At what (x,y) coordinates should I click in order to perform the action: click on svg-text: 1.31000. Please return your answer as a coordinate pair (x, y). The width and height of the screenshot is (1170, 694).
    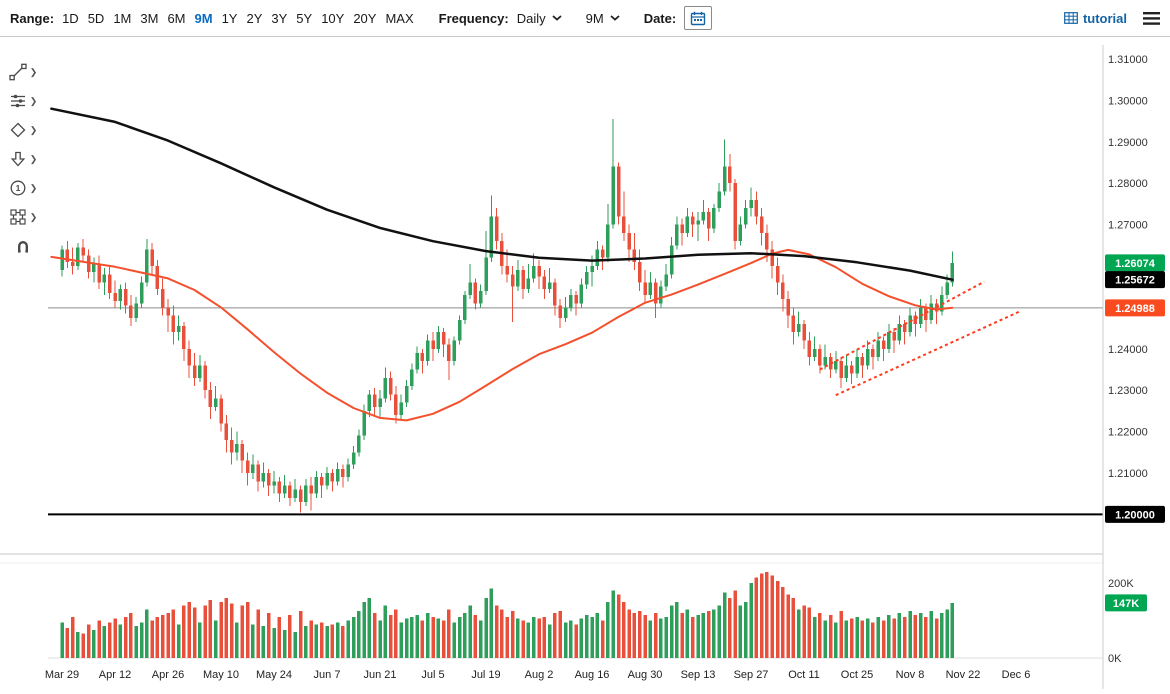
    Looking at the image, I should click on (1128, 60).